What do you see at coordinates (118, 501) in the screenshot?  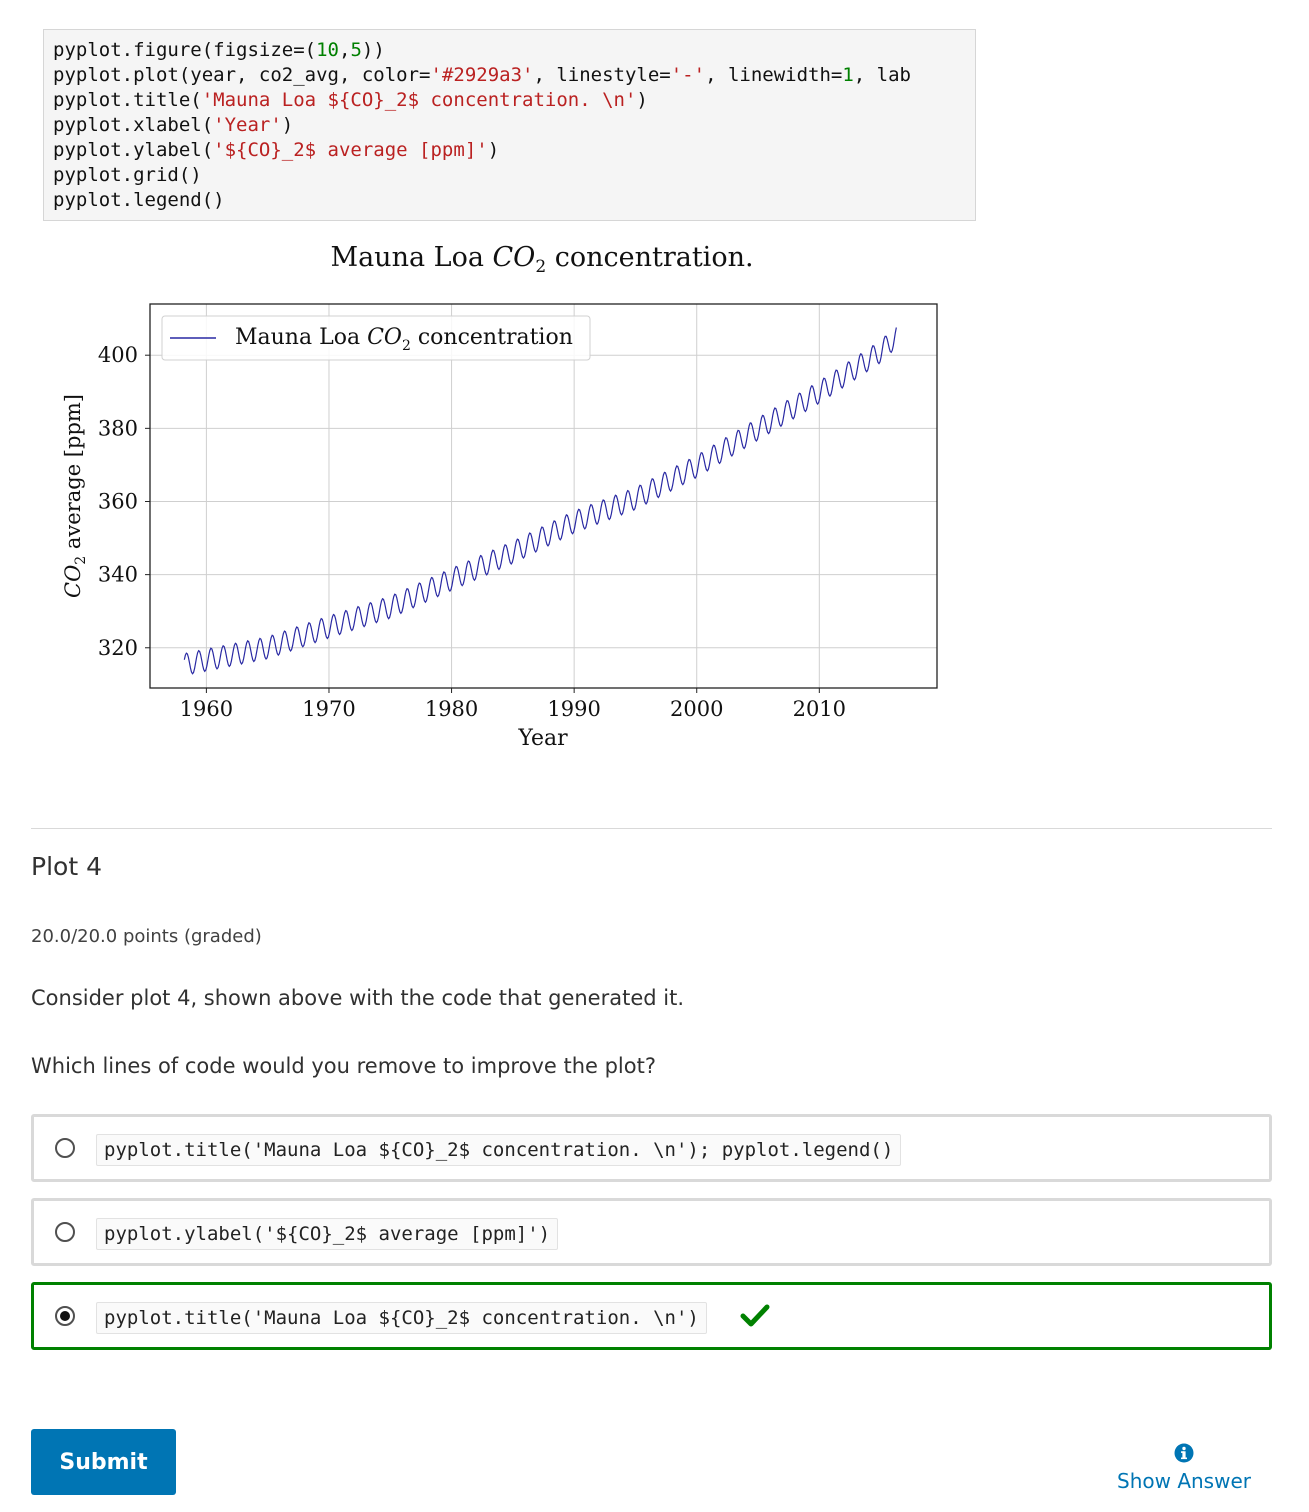 I see `y-tick-label: 360` at bounding box center [118, 501].